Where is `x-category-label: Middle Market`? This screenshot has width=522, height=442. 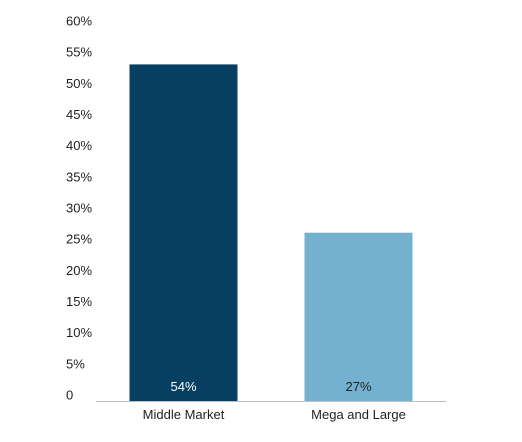
x-category-label: Middle Market is located at coordinates (184, 414).